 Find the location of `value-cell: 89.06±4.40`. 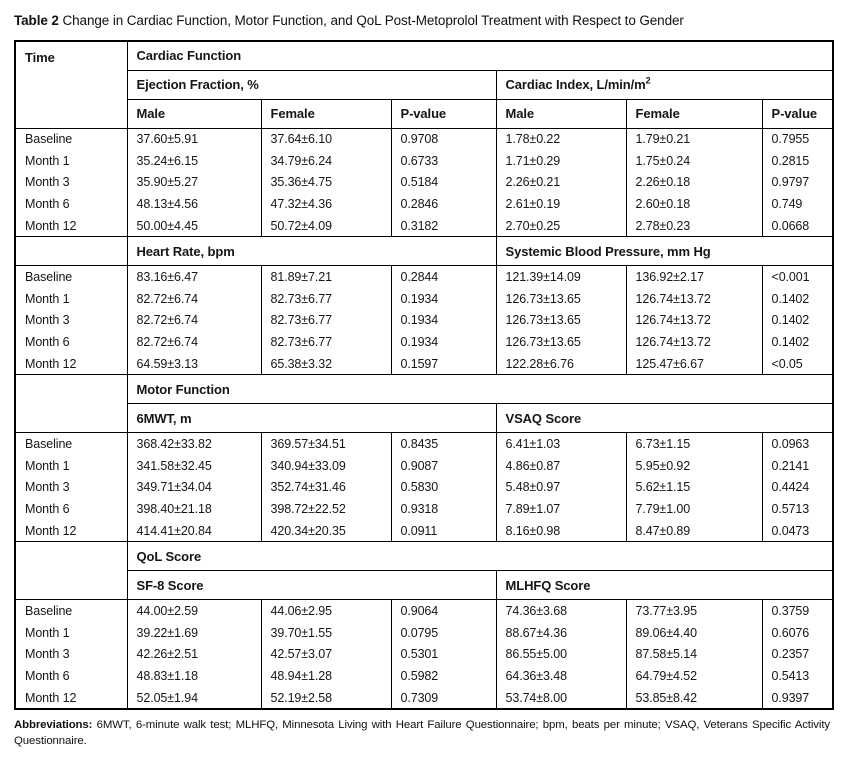

value-cell: 89.06±4.40 is located at coordinates (694, 632).